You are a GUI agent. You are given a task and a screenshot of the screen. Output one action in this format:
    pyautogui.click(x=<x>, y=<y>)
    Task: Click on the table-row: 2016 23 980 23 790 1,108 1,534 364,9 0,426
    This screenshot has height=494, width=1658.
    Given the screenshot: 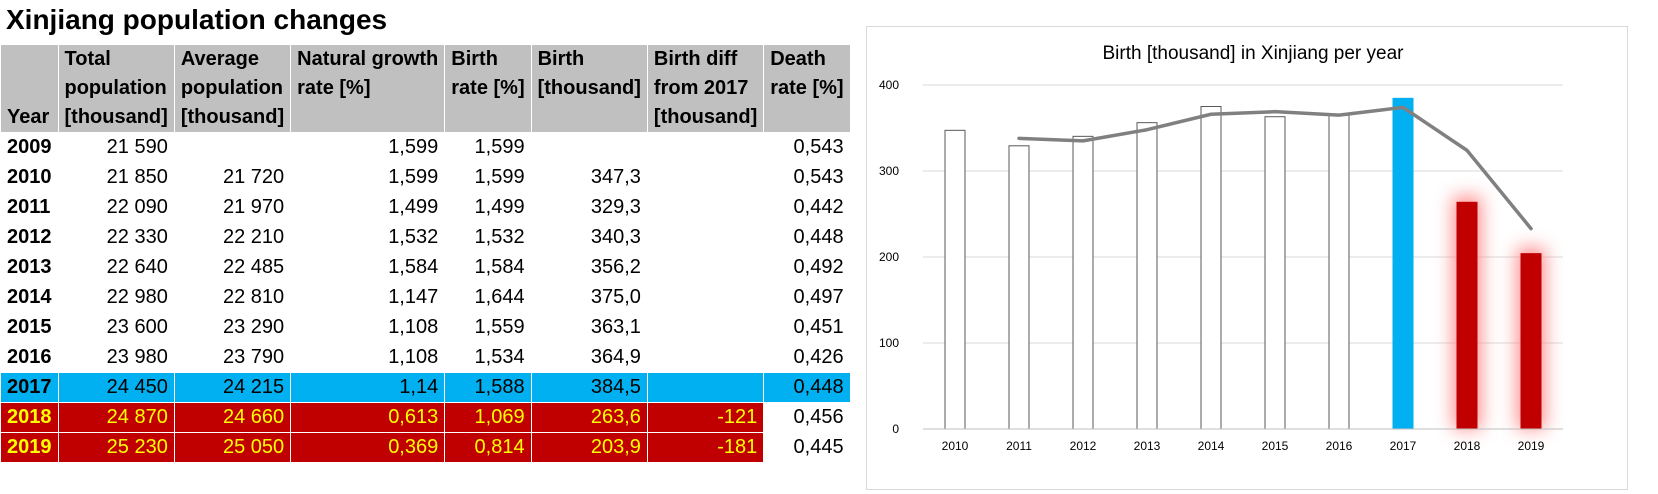 What is the action you would take?
    pyautogui.click(x=425, y=357)
    